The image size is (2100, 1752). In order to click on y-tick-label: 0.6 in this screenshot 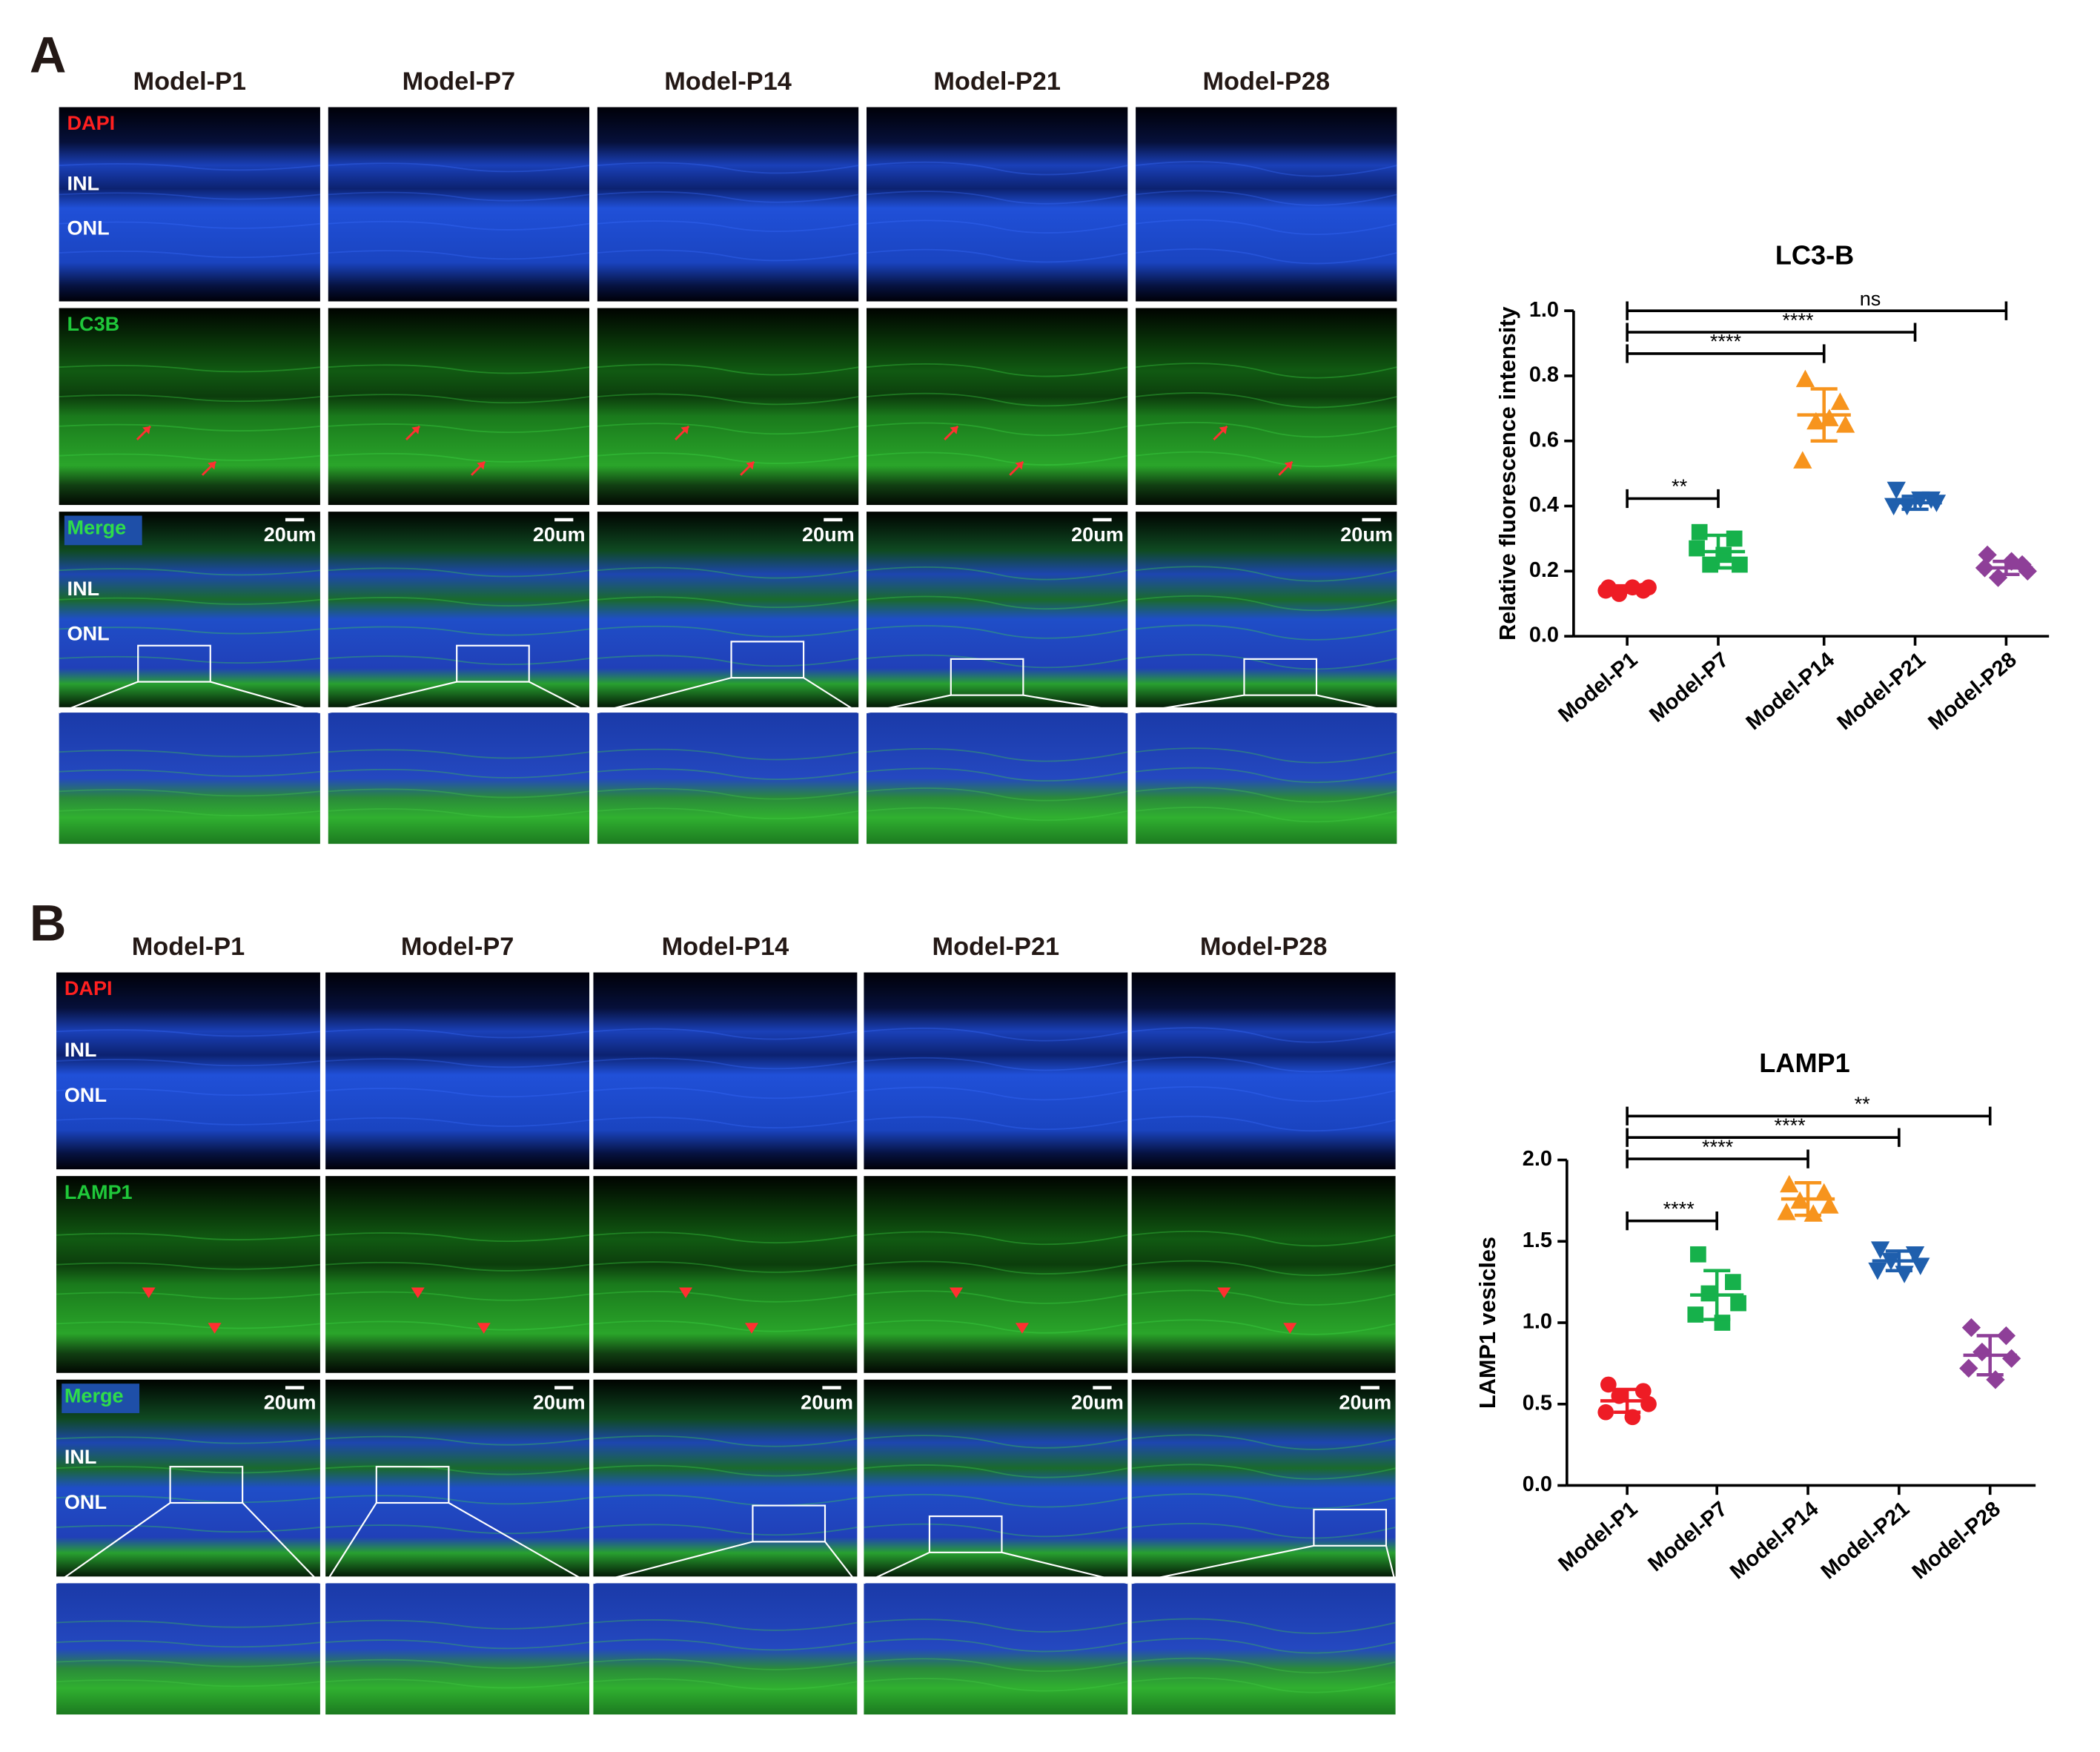, I will do `click(1544, 440)`.